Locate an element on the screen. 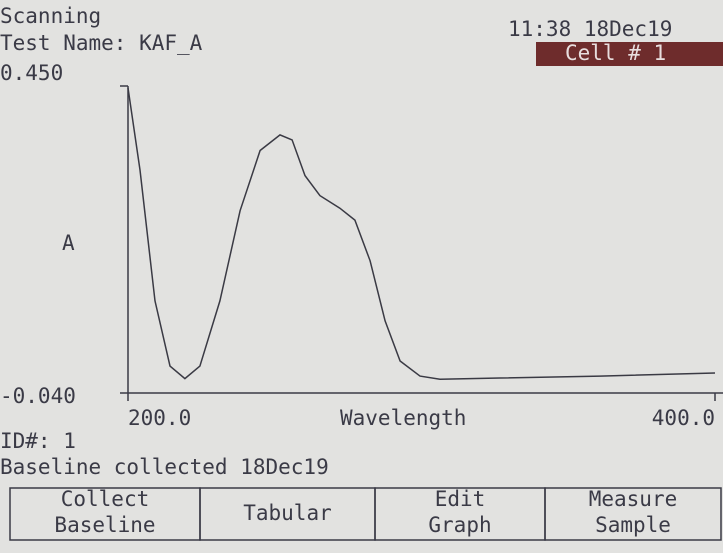 The height and width of the screenshot is (553, 723). y-tick-label: -0.040 is located at coordinates (38, 396).